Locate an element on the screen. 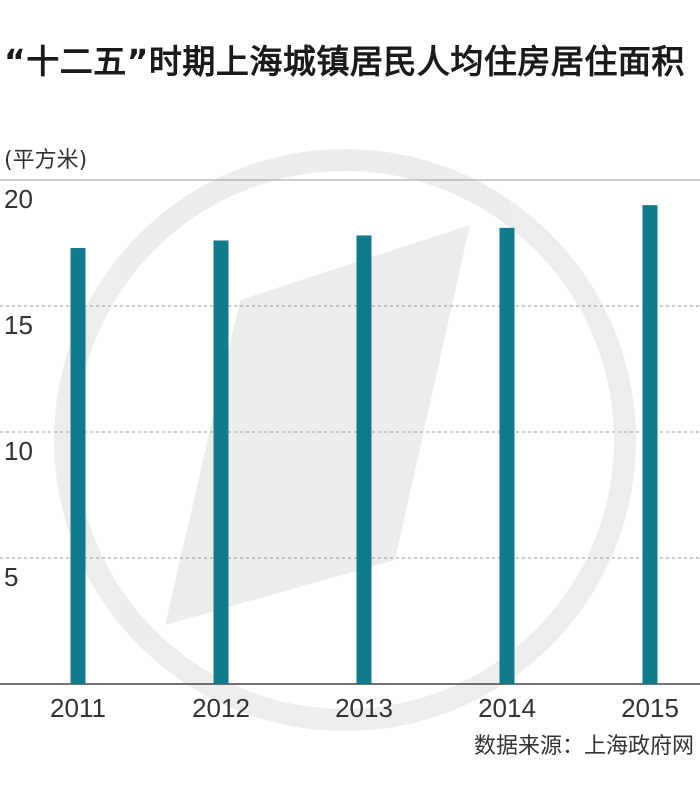 The width and height of the screenshot is (700, 809). x-tick-label: 2015 is located at coordinates (650, 708).